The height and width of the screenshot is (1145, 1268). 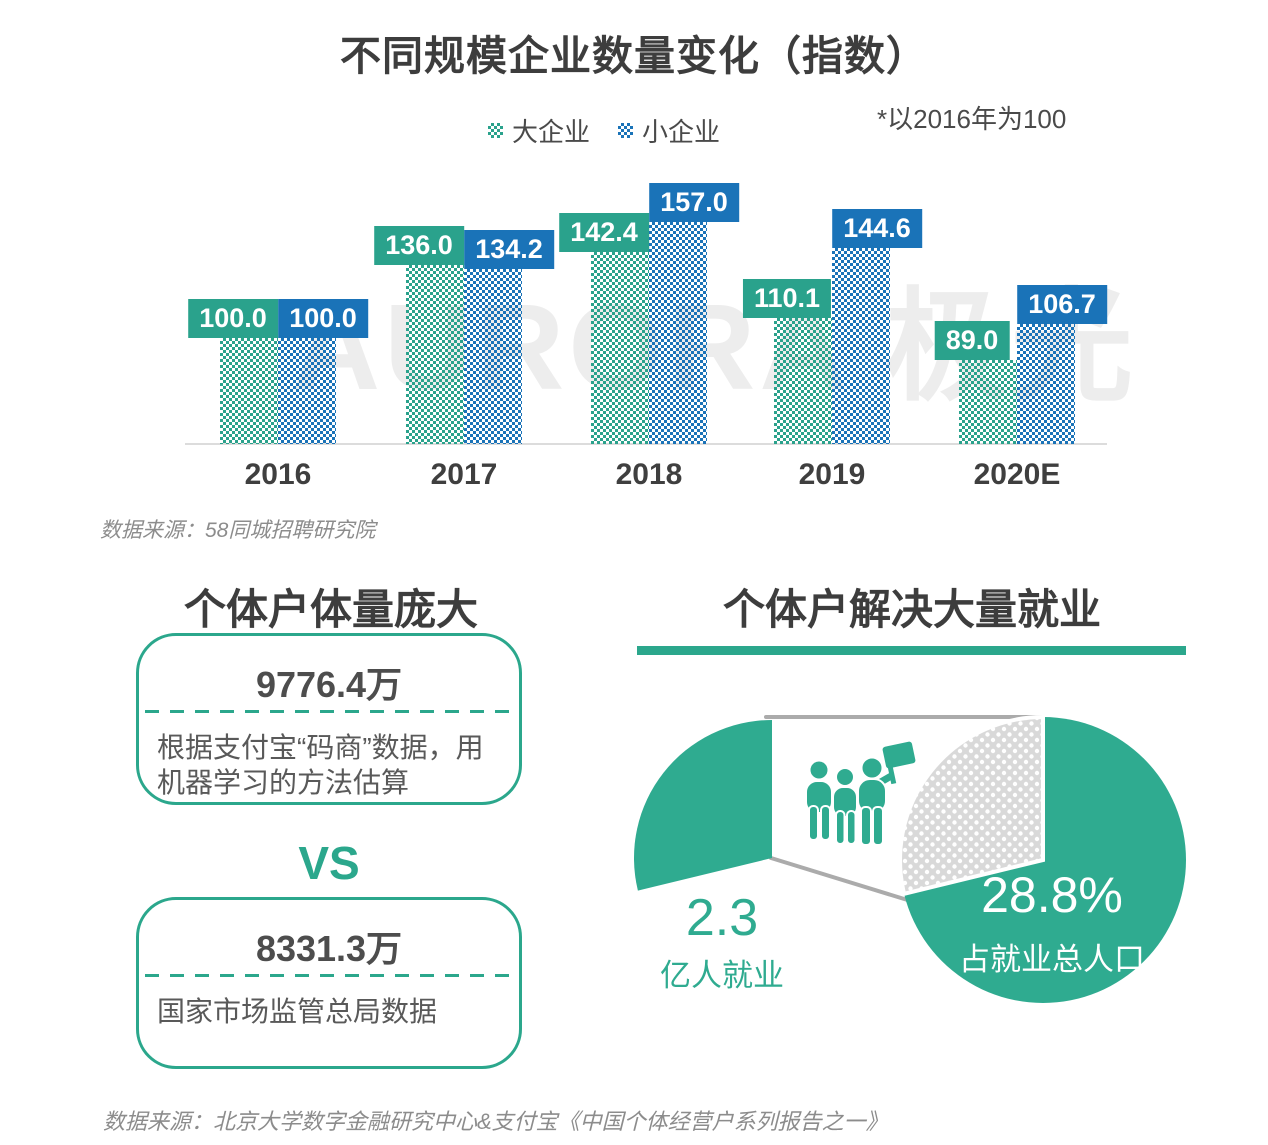 What do you see at coordinates (329, 948) in the screenshot?
I see `samr-data-number: 8331.3万` at bounding box center [329, 948].